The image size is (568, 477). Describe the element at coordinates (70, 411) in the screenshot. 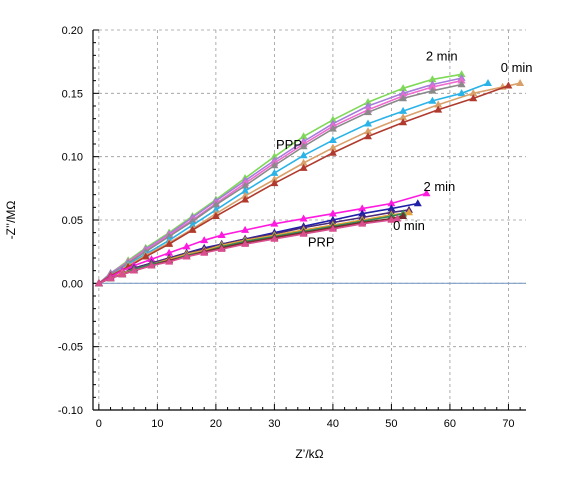

I see `y-tick-label: -0.10` at that location.